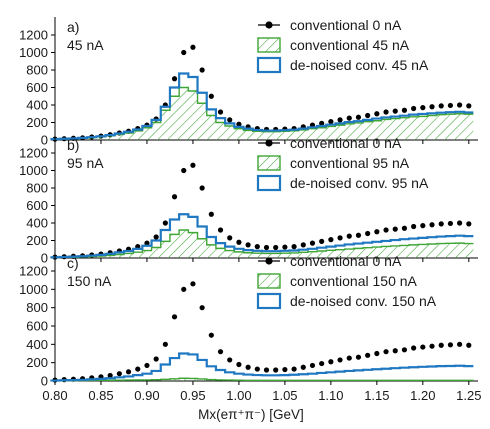 The width and height of the screenshot is (490, 429). What do you see at coordinates (359, 65) in the screenshot?
I see `legend-label: de-noised conv. 45 nA` at bounding box center [359, 65].